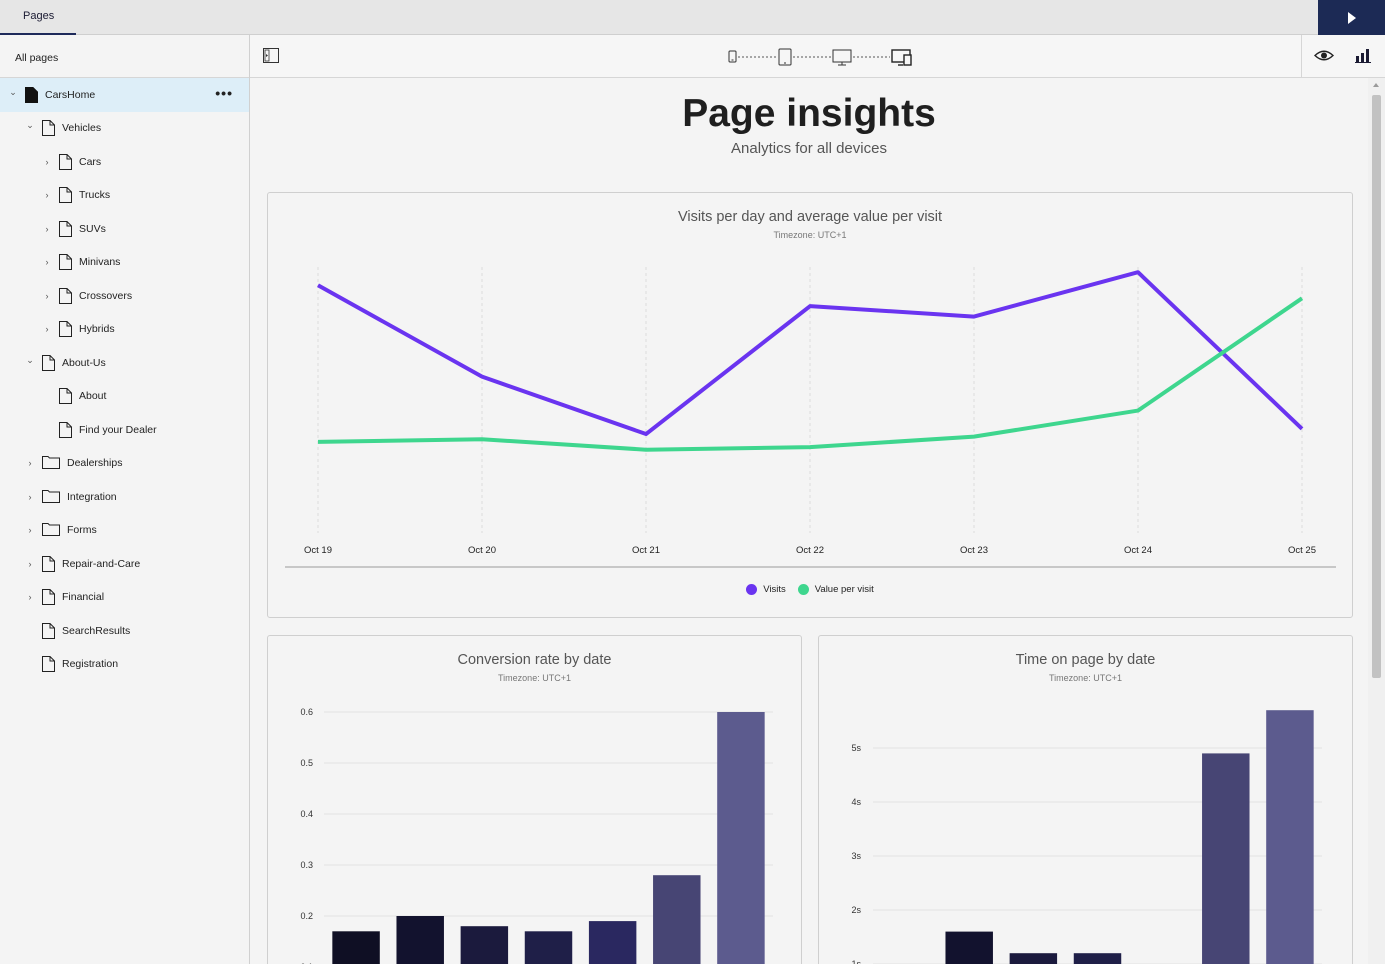 The width and height of the screenshot is (1385, 964). I want to click on tree-item-label: Vehicles, so click(82, 128).